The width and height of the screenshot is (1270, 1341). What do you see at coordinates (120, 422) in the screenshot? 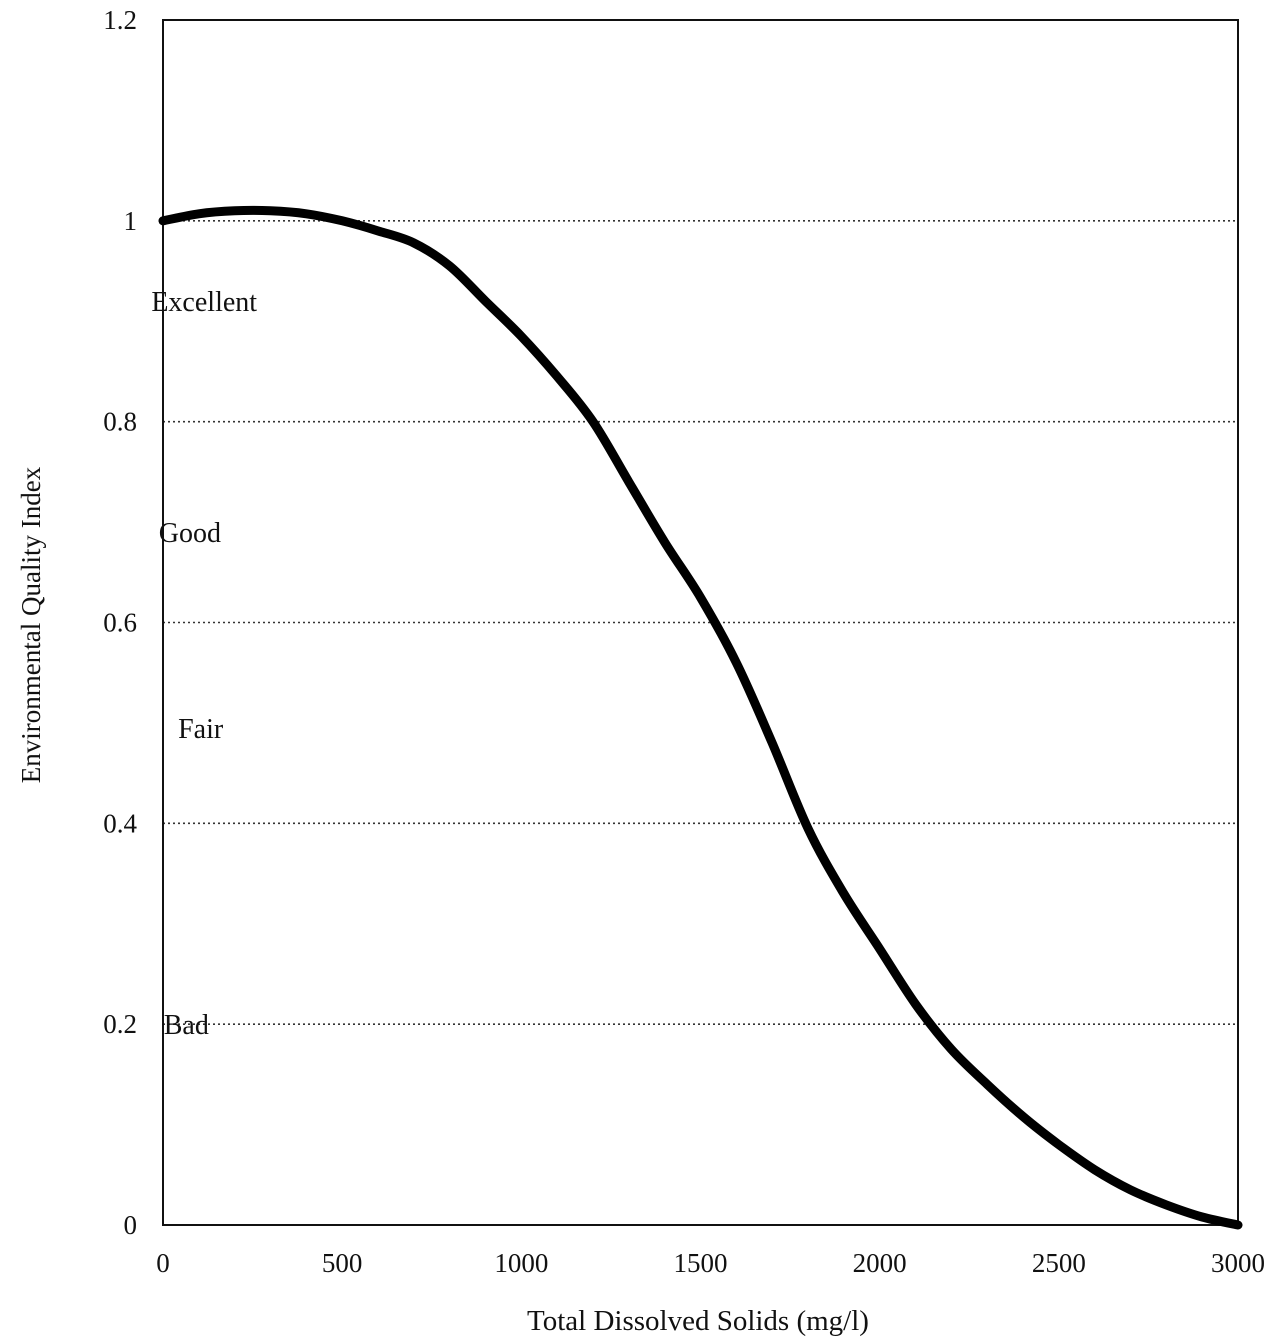
I see `y-tick-label: 0.8` at bounding box center [120, 422].